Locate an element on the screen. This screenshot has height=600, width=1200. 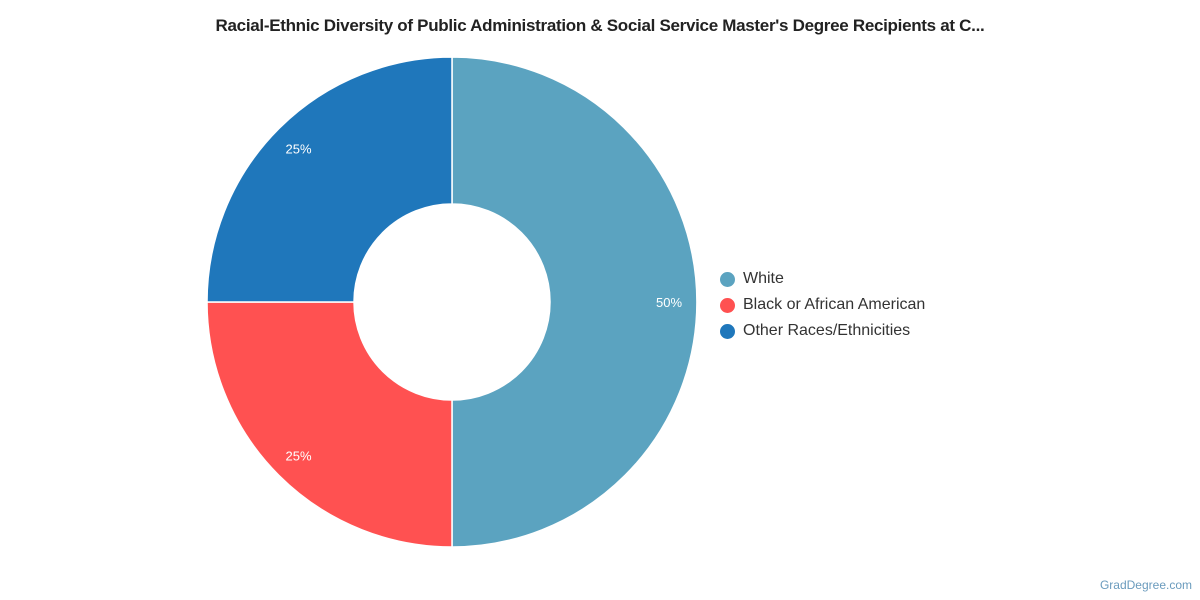
slice-label-white: 50% is located at coordinates (669, 302).